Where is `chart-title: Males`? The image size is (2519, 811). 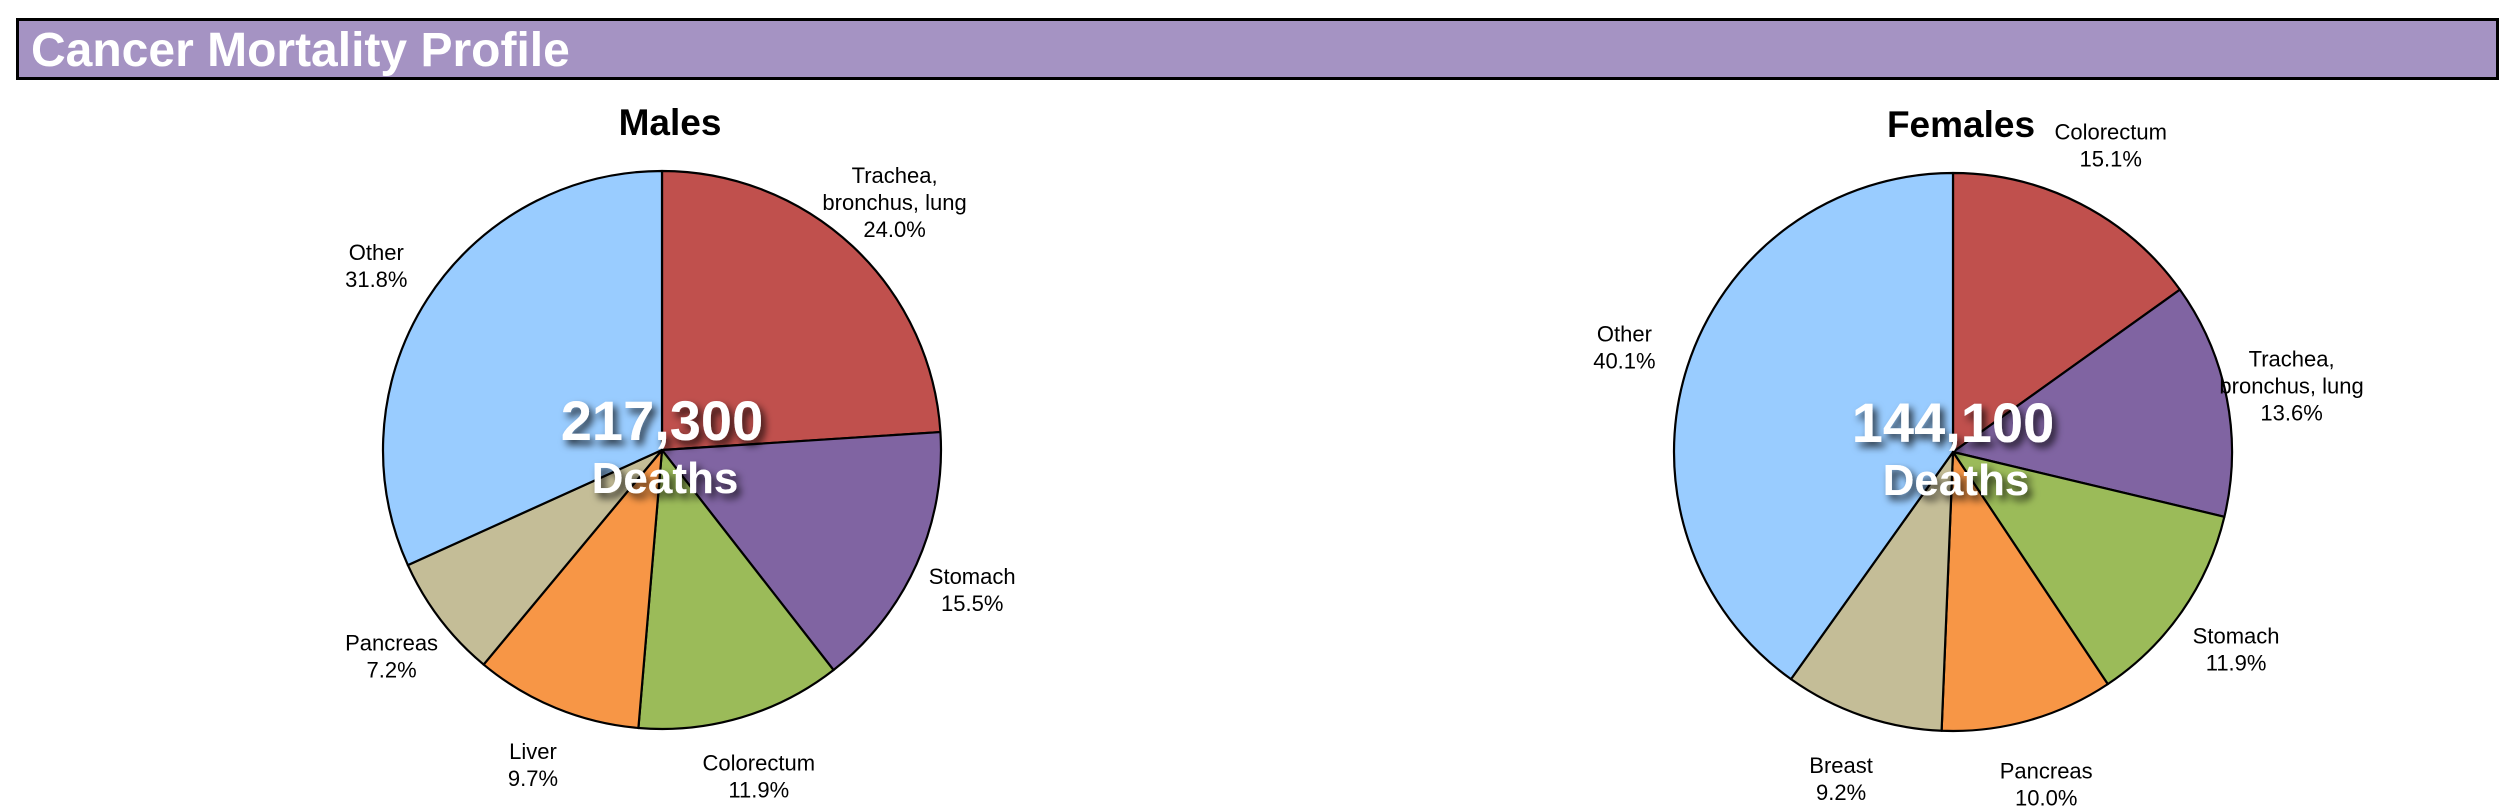 chart-title: Males is located at coordinates (670, 122).